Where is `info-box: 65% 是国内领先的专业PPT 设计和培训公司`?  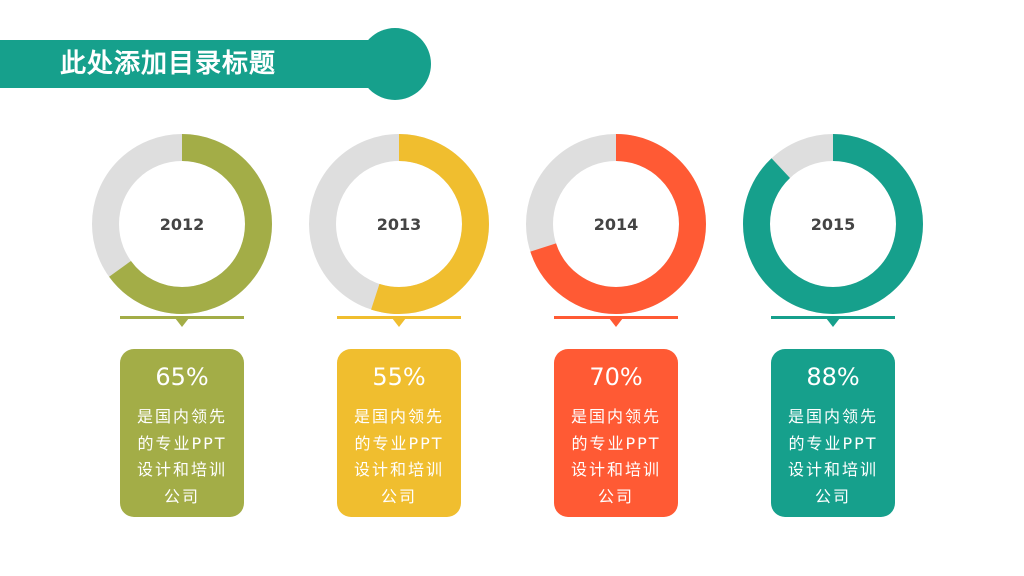 info-box: 65% 是国内领先的专业PPT 设计和培训公司 is located at coordinates (182, 433).